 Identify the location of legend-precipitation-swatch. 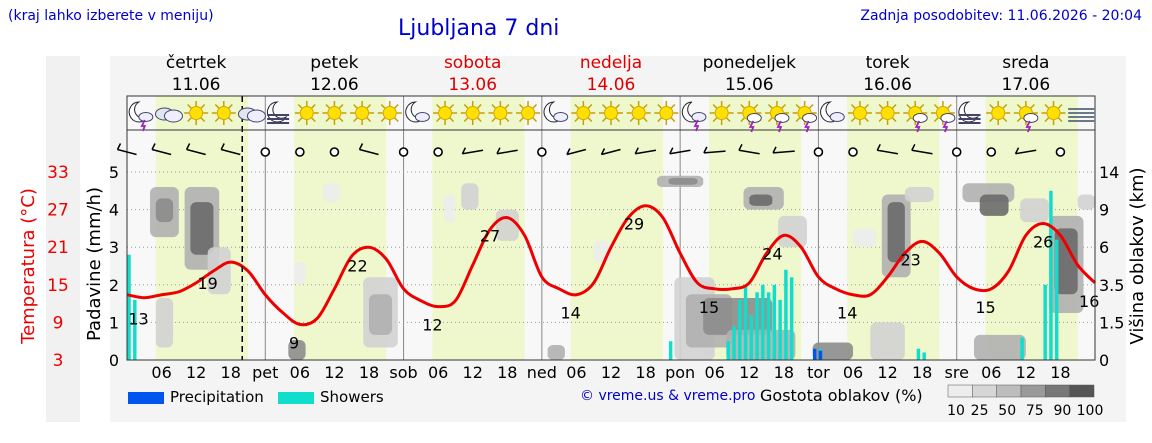
(146, 397).